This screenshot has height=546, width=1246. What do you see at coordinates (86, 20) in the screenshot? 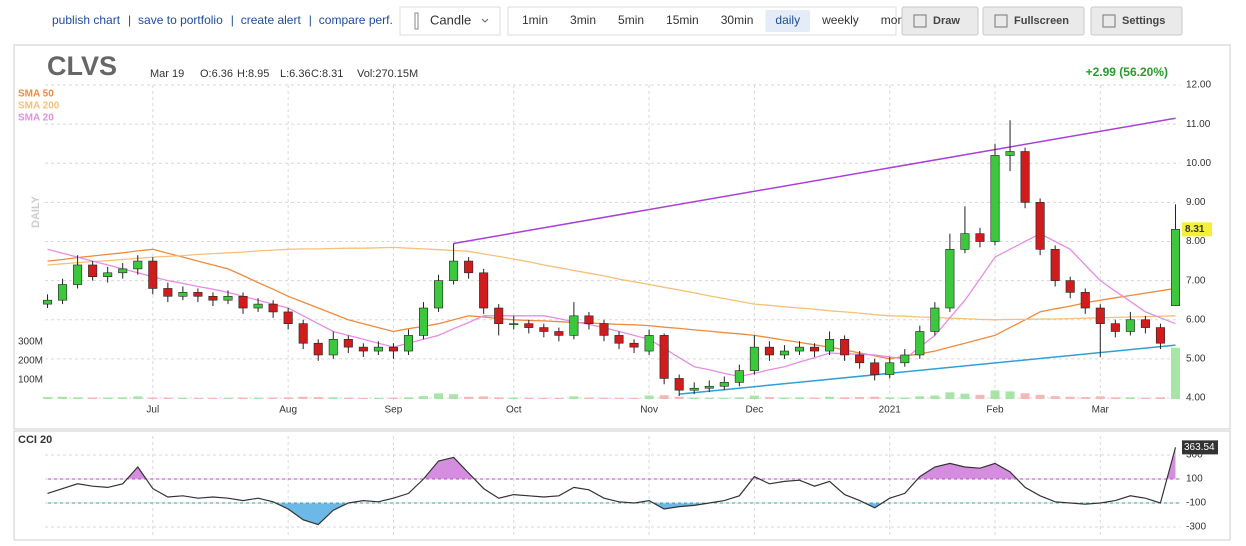
I see `toolbar-link: publish chart` at bounding box center [86, 20].